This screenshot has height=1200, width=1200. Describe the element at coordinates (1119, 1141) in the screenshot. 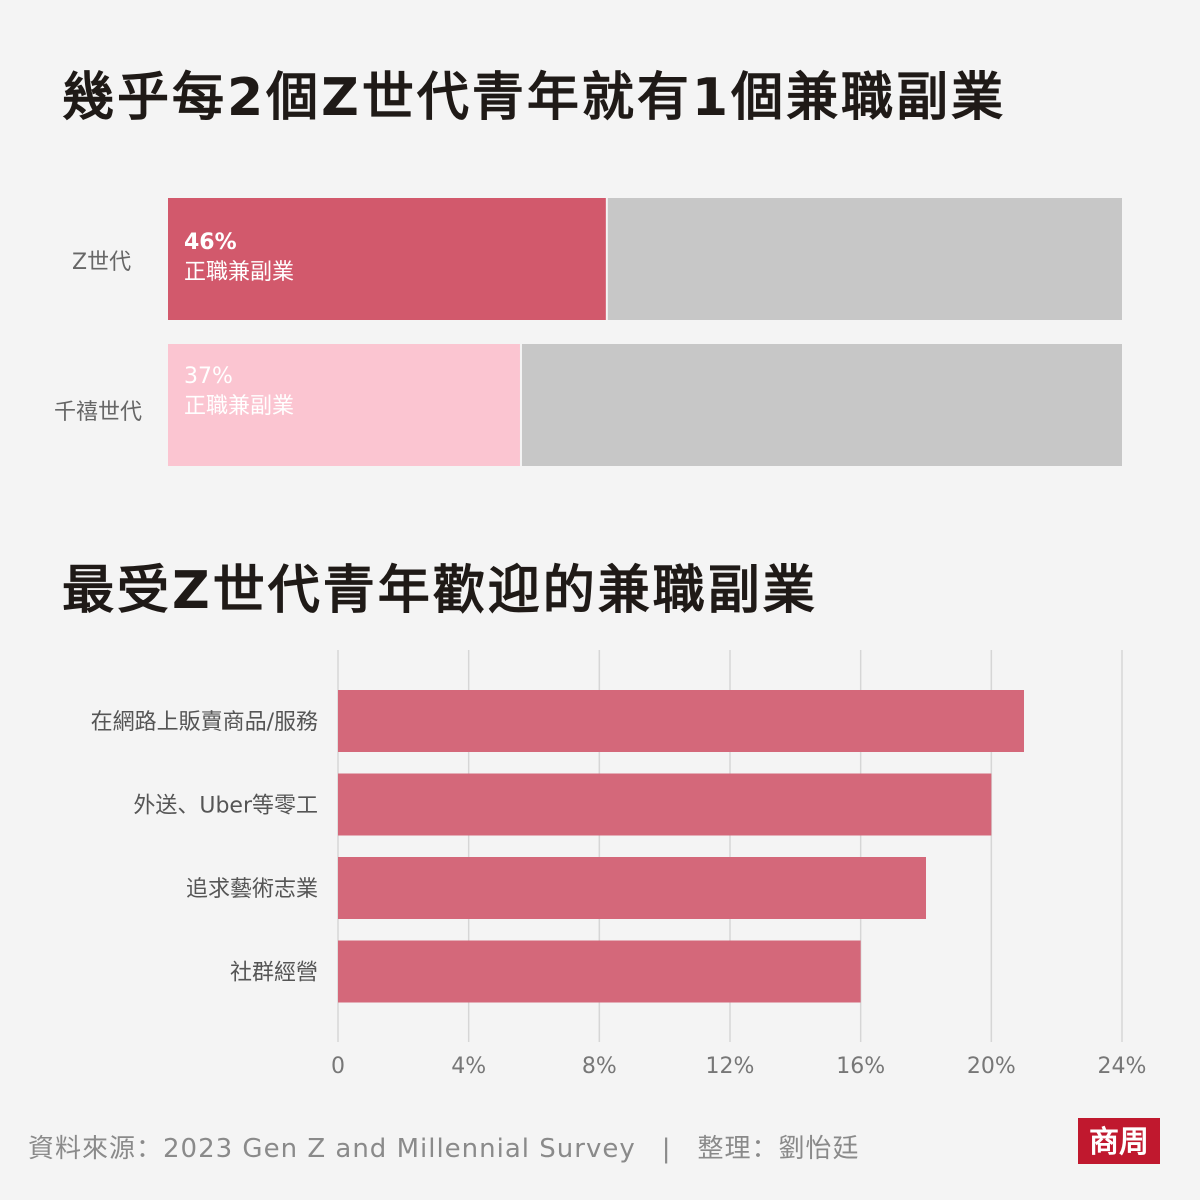

I see `brand-logo: 商周` at that location.